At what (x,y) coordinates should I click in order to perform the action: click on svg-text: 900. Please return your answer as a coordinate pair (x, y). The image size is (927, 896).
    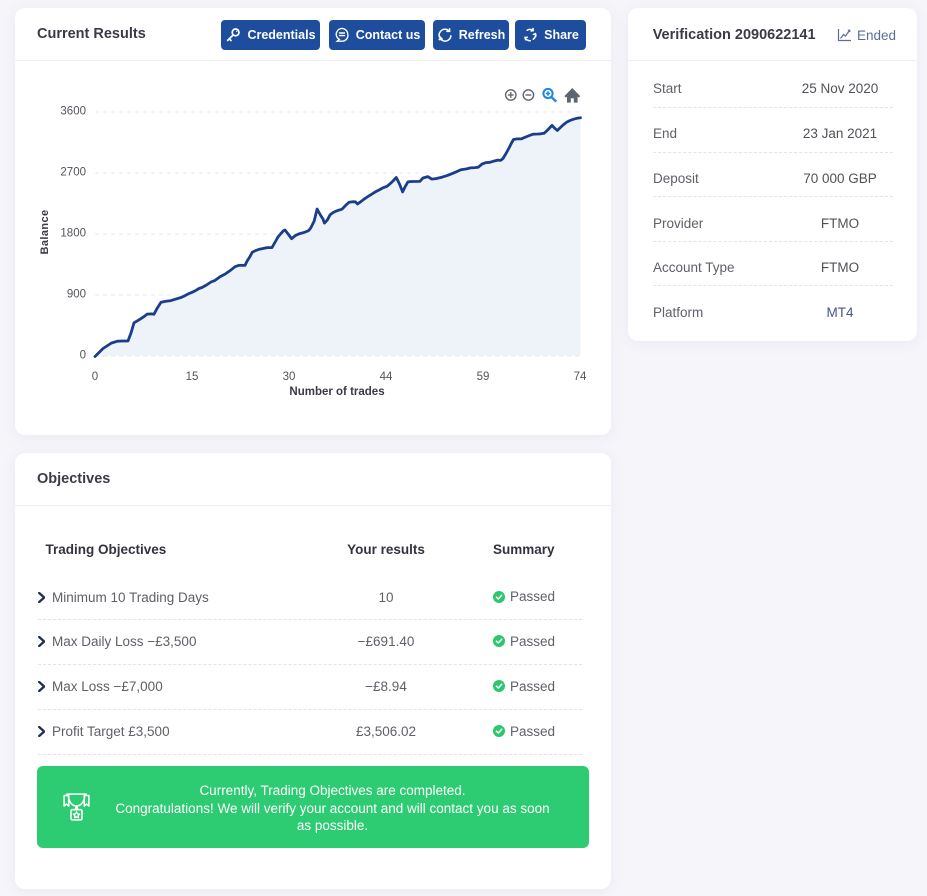
    Looking at the image, I should click on (76, 295).